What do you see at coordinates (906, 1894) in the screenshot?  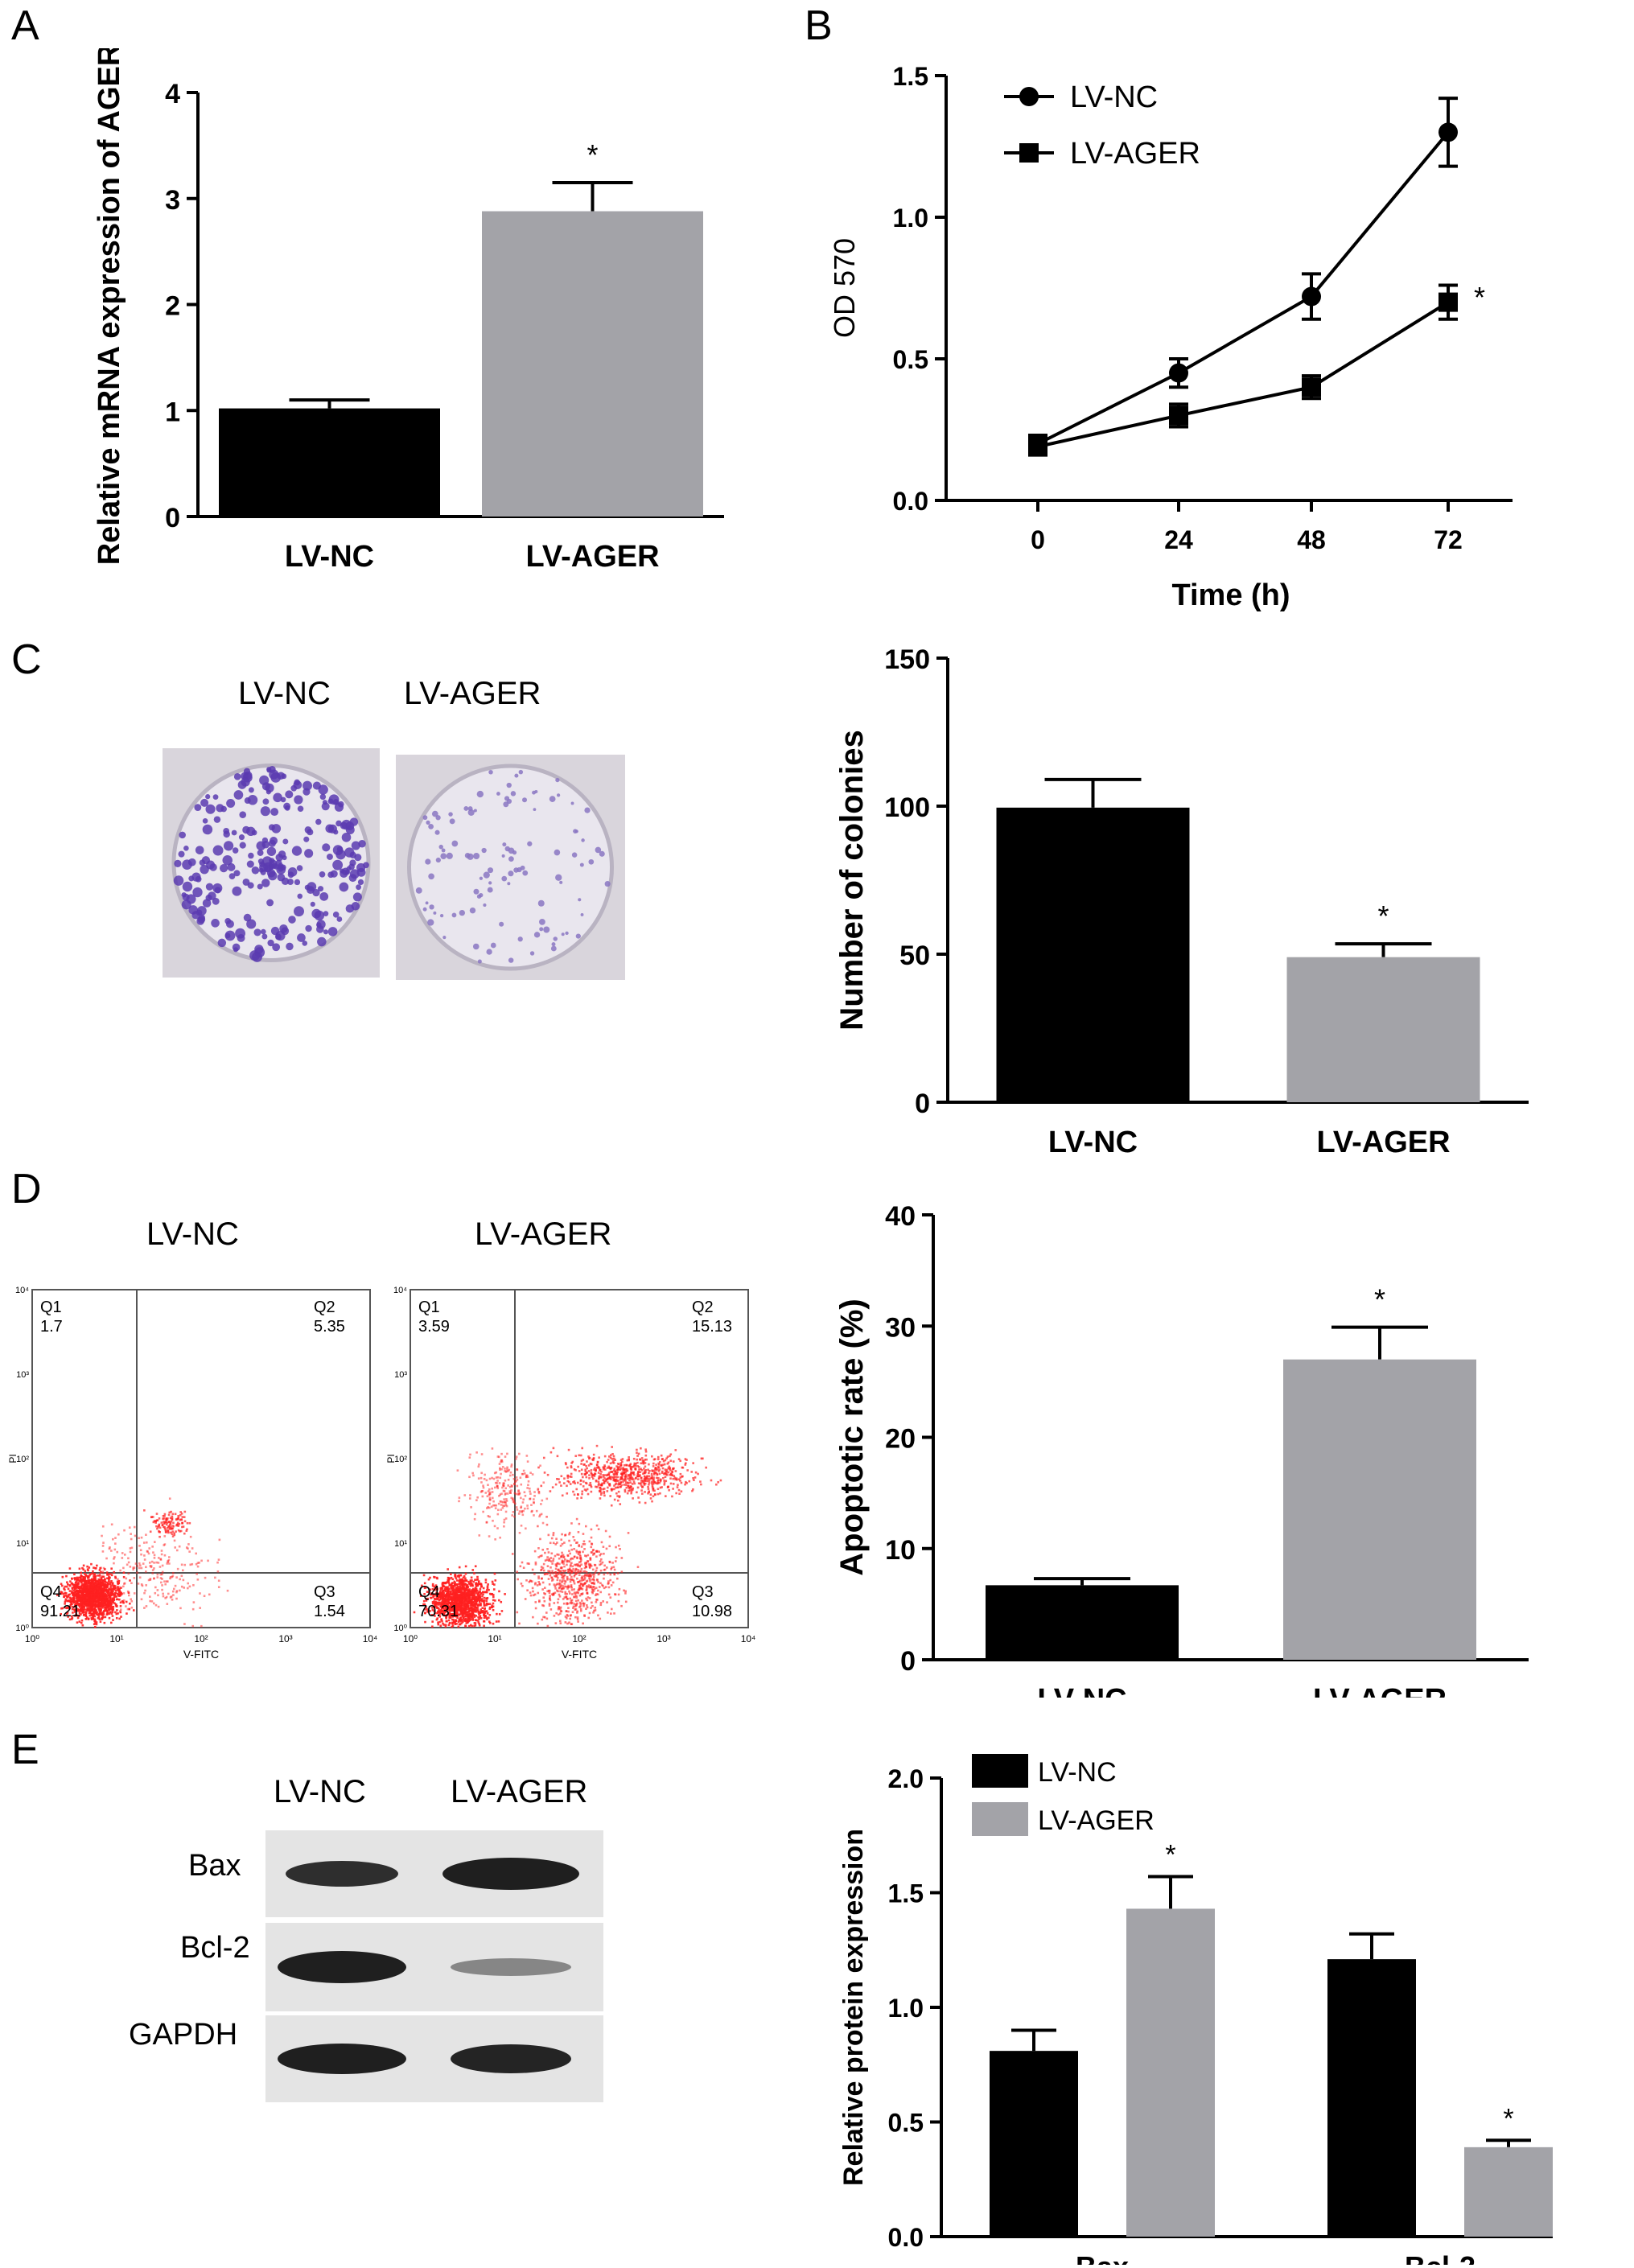 I see `y-tick-label: 1.5` at bounding box center [906, 1894].